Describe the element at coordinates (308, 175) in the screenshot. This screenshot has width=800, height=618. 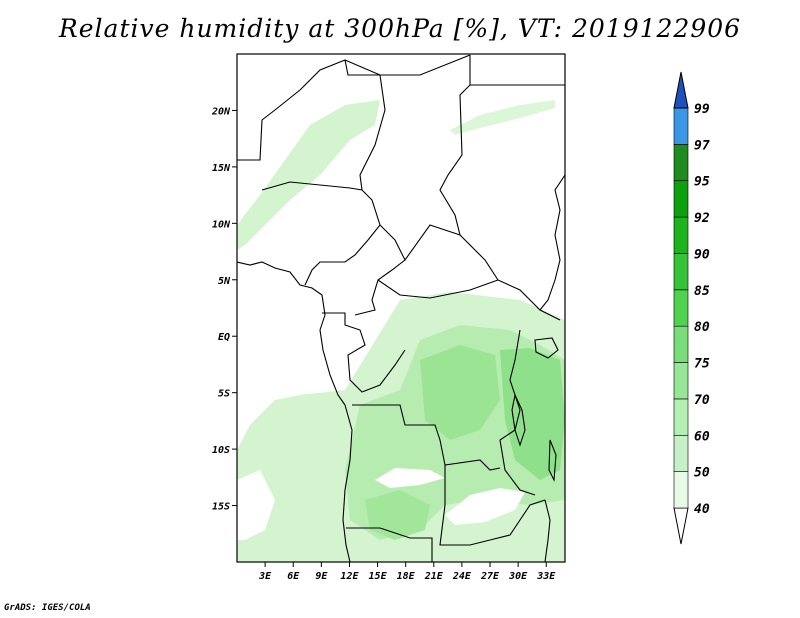
I see `humidity-region-west-sahel` at that location.